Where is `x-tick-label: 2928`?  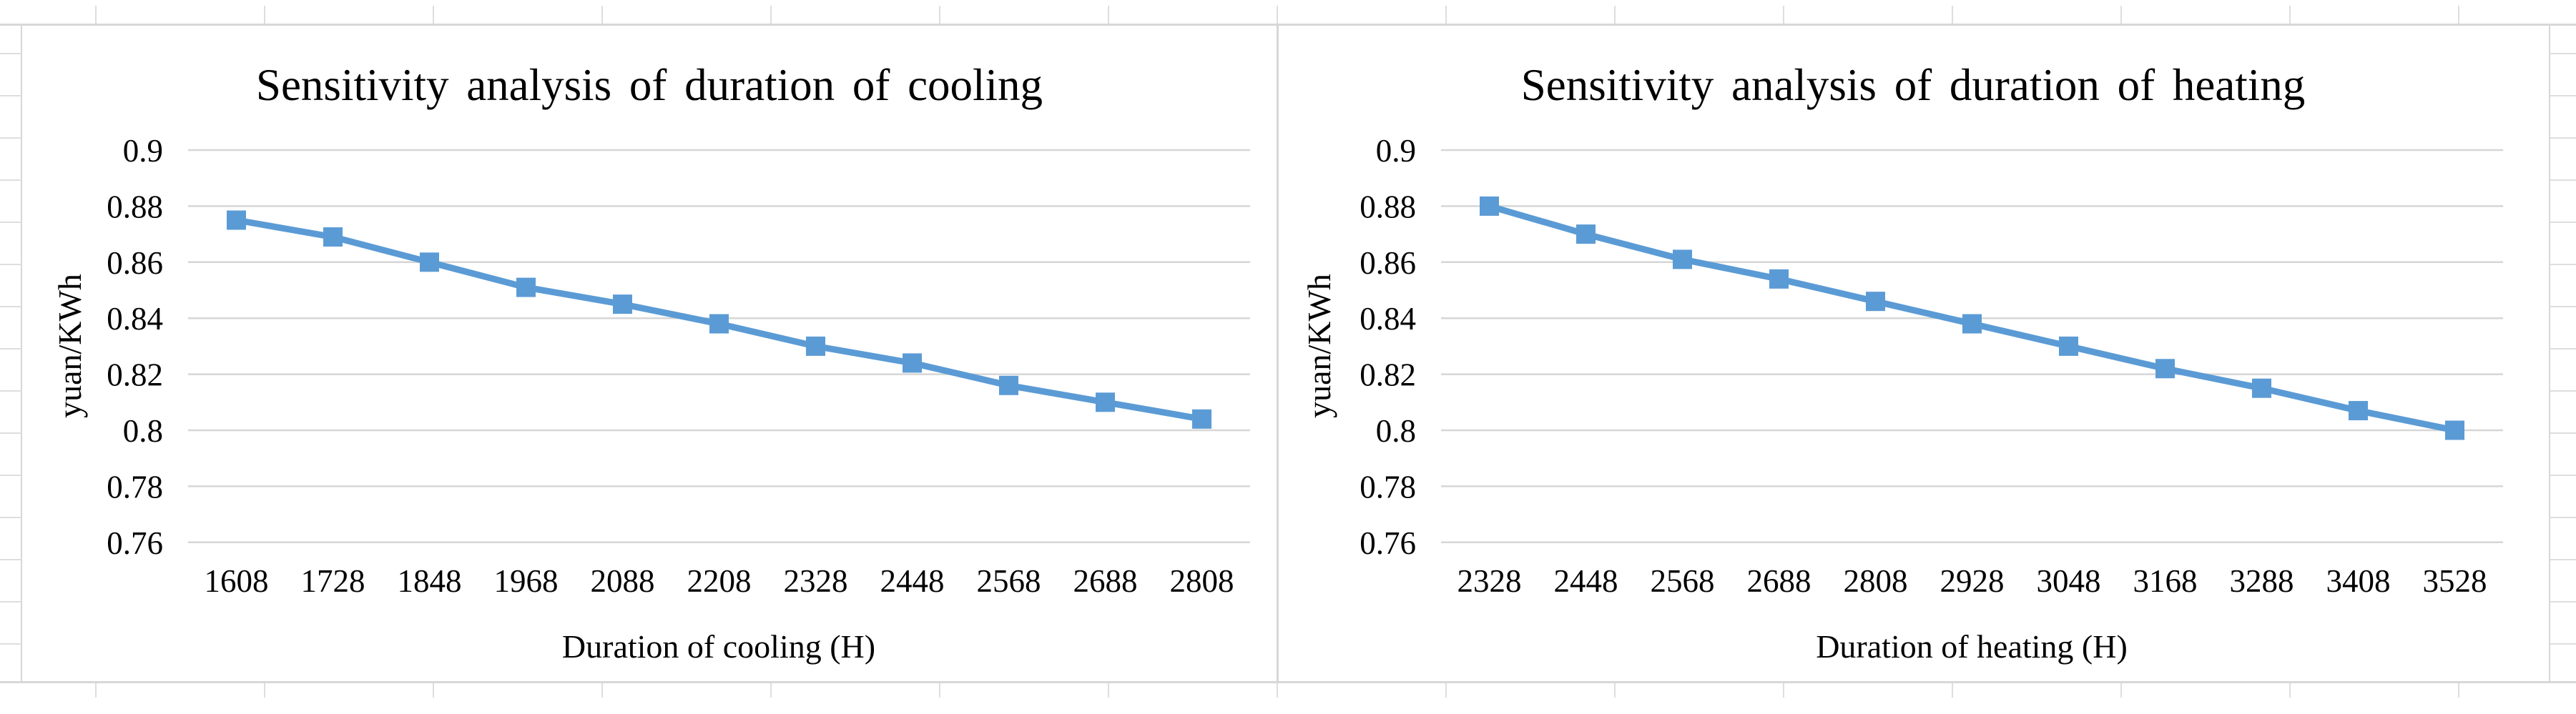
x-tick-label: 2928 is located at coordinates (1973, 581).